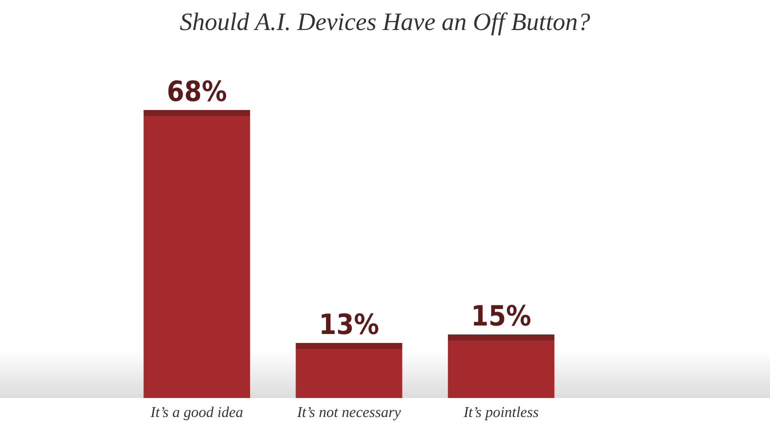  I want to click on data-label: 68%, so click(196, 91).